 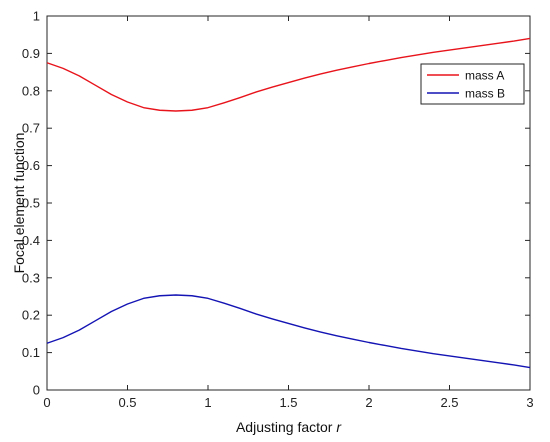 What do you see at coordinates (31, 53) in the screenshot?
I see `y-tick-label: 0.9` at bounding box center [31, 53].